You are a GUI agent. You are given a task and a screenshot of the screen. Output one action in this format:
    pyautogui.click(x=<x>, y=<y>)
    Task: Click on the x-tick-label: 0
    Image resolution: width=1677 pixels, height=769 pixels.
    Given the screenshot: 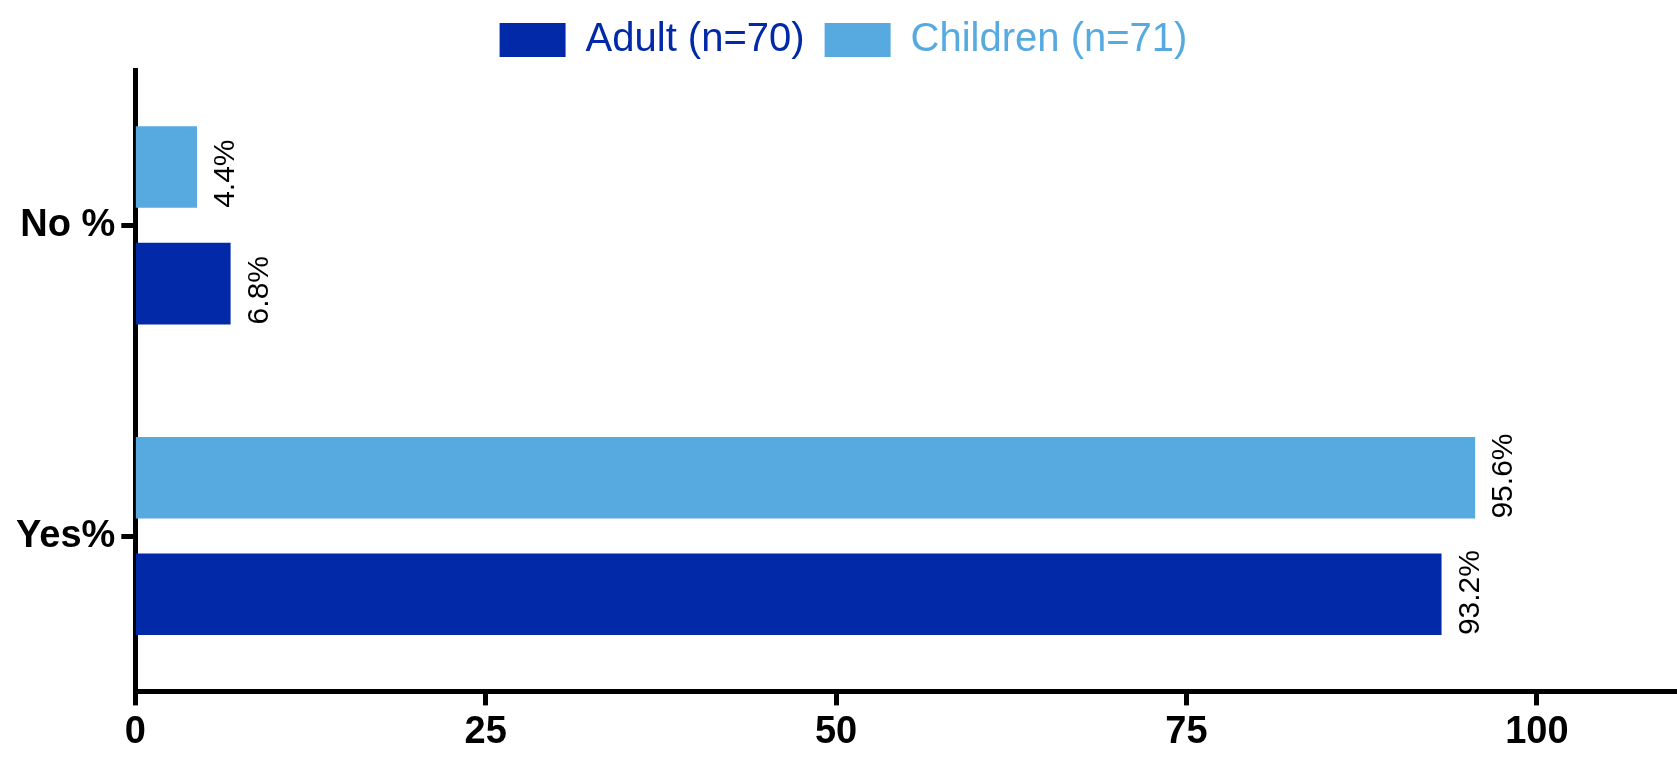 What is the action you would take?
    pyautogui.click(x=135, y=729)
    